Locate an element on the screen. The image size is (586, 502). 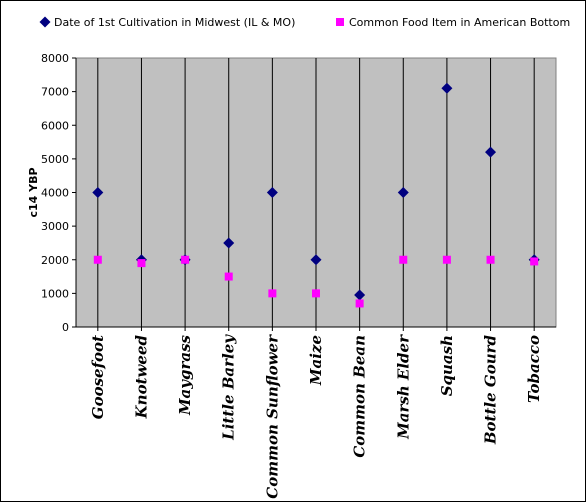
x-tick-label: Tobacco is located at coordinates (534, 369).